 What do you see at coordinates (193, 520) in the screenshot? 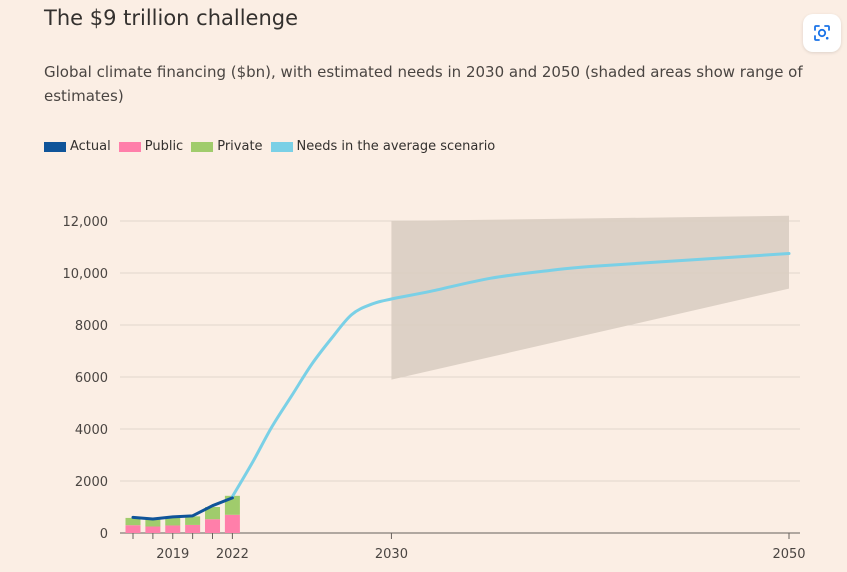
I see `bar-private-2020` at bounding box center [193, 520].